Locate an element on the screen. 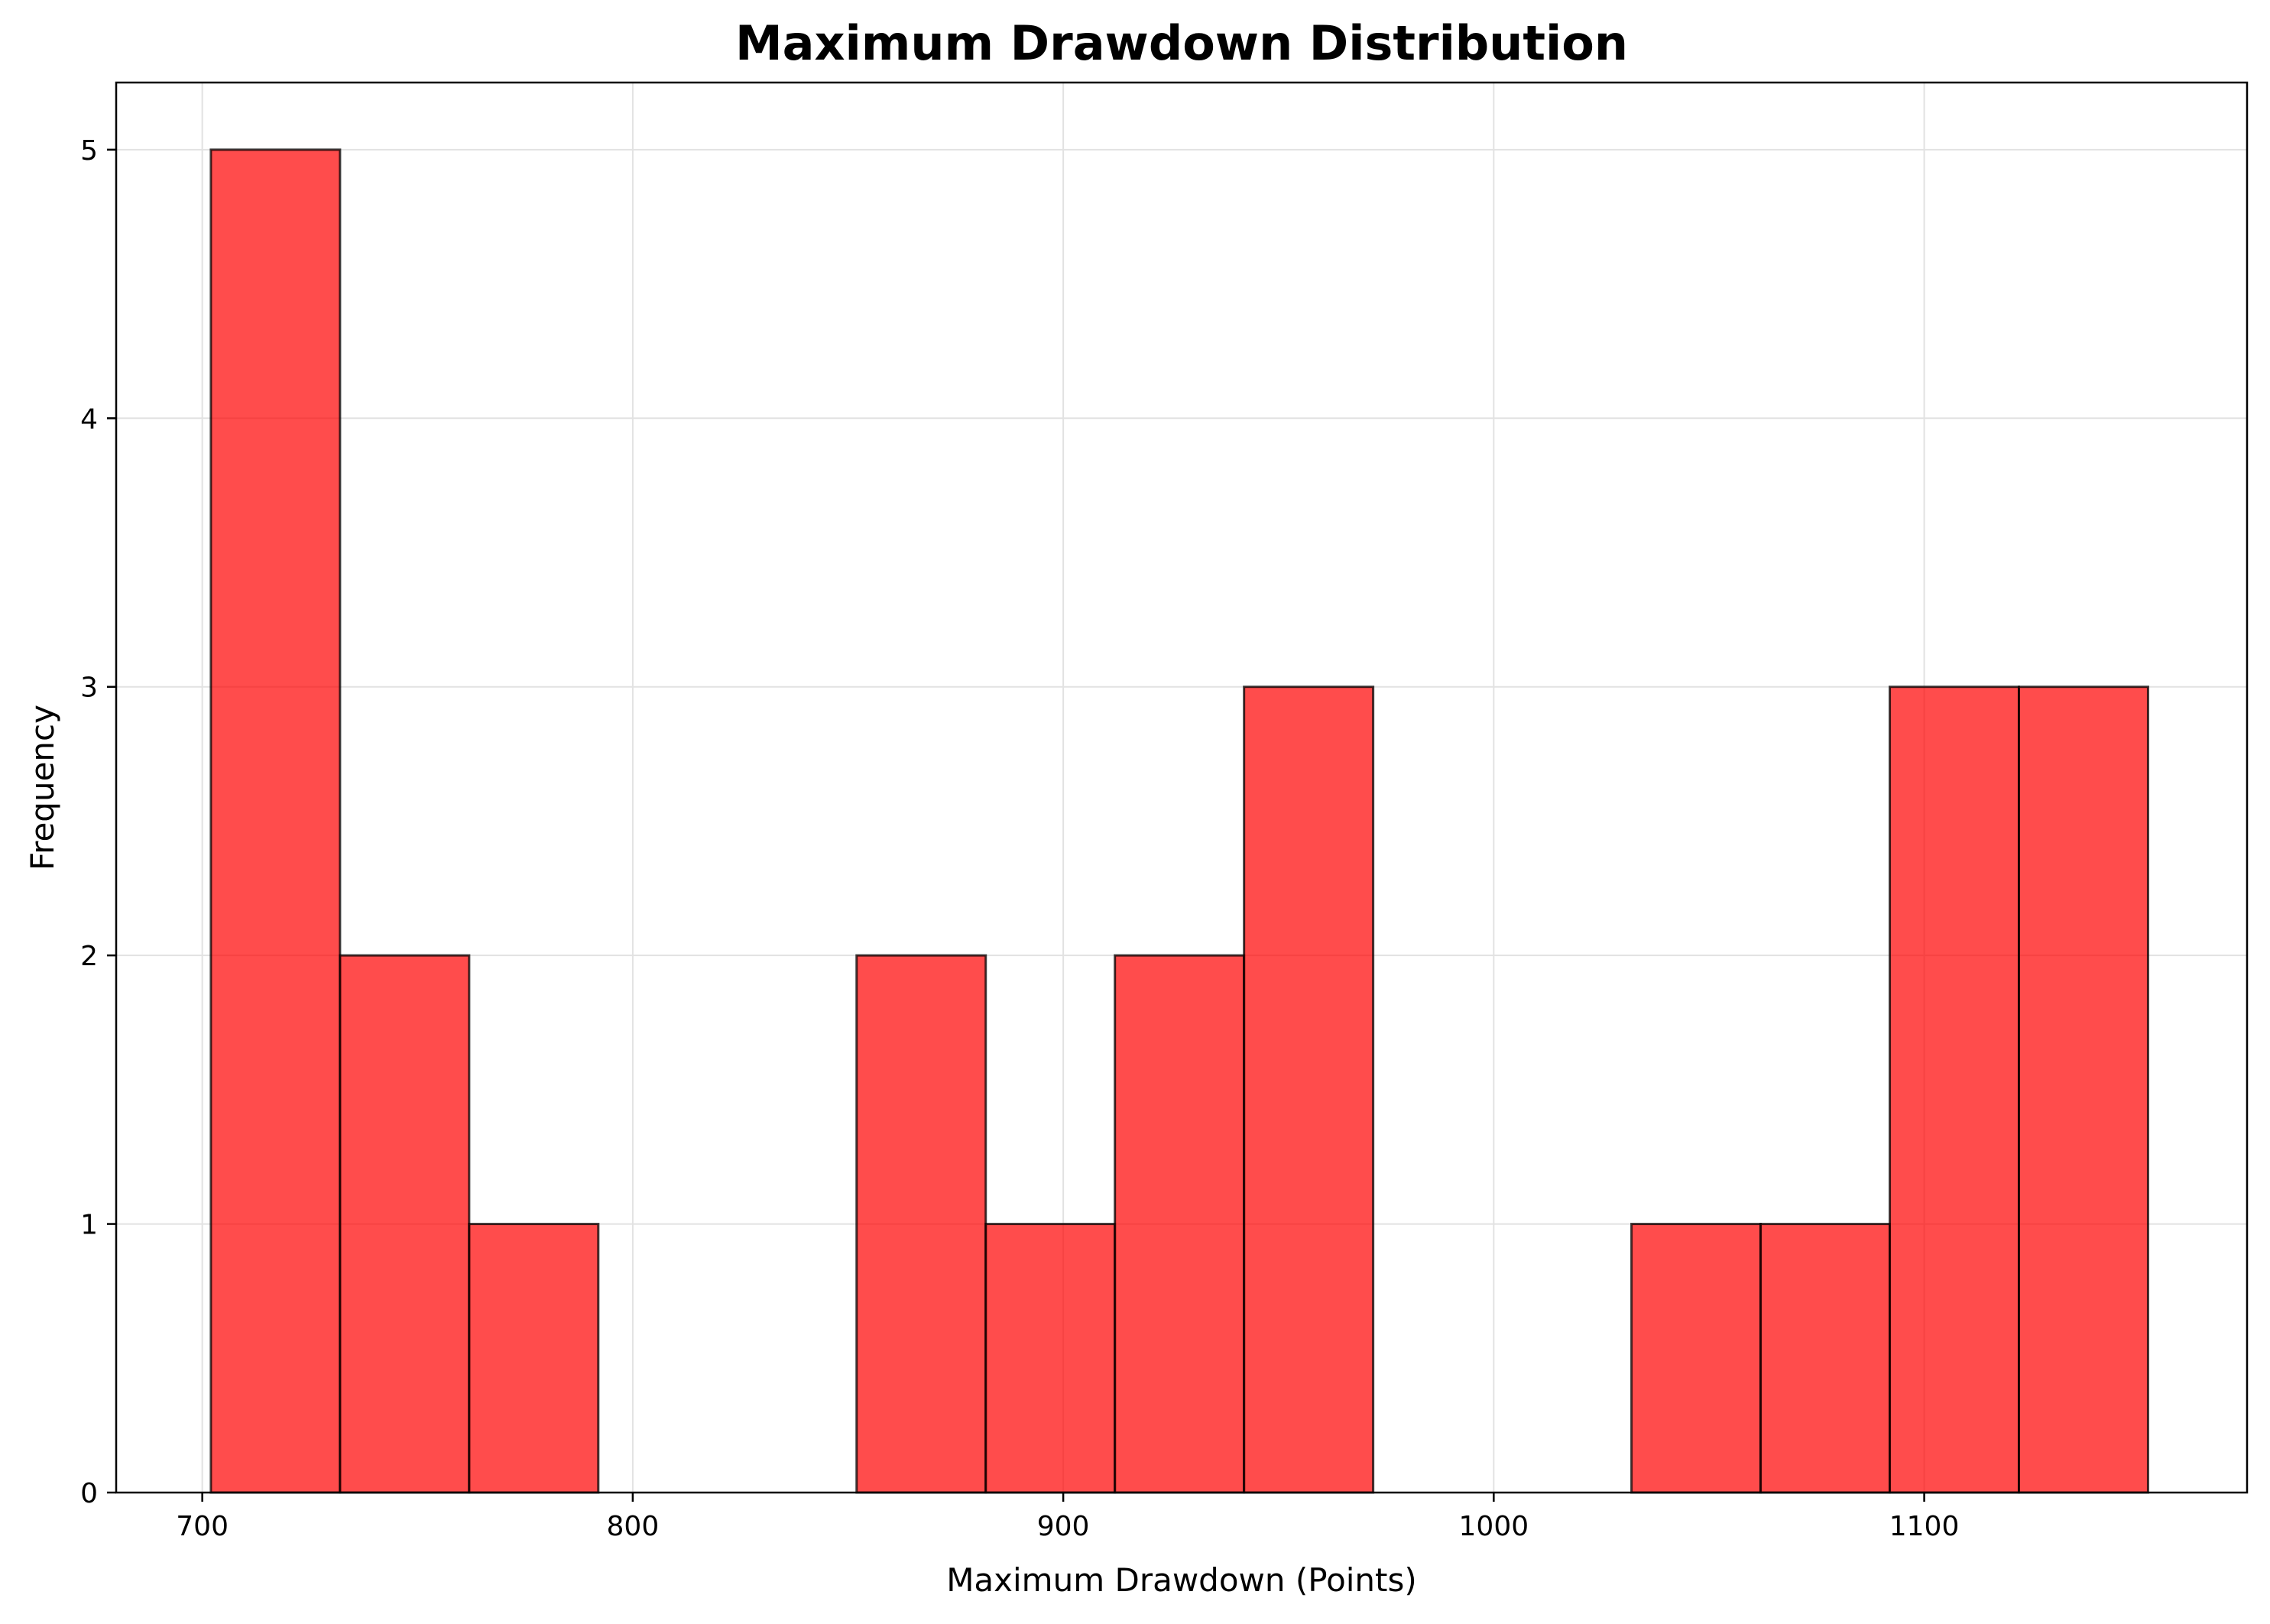 Image resolution: width=2270 pixels, height=1624 pixels. y-tick-label: 1 is located at coordinates (89, 1225).